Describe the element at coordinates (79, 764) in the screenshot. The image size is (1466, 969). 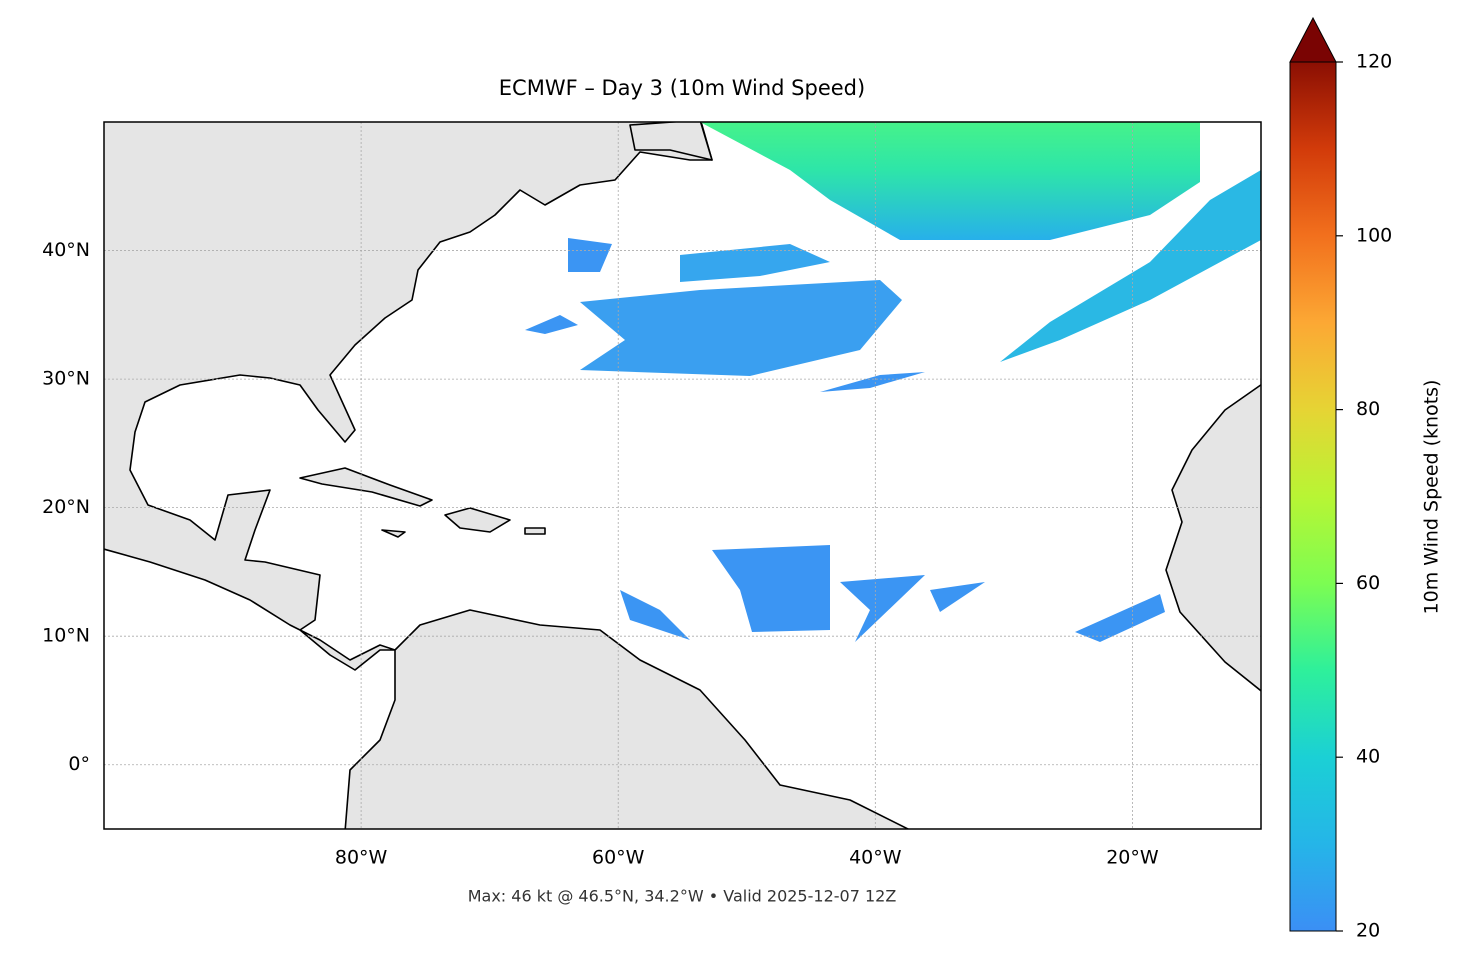
I see `y-tick-label: 0°` at that location.